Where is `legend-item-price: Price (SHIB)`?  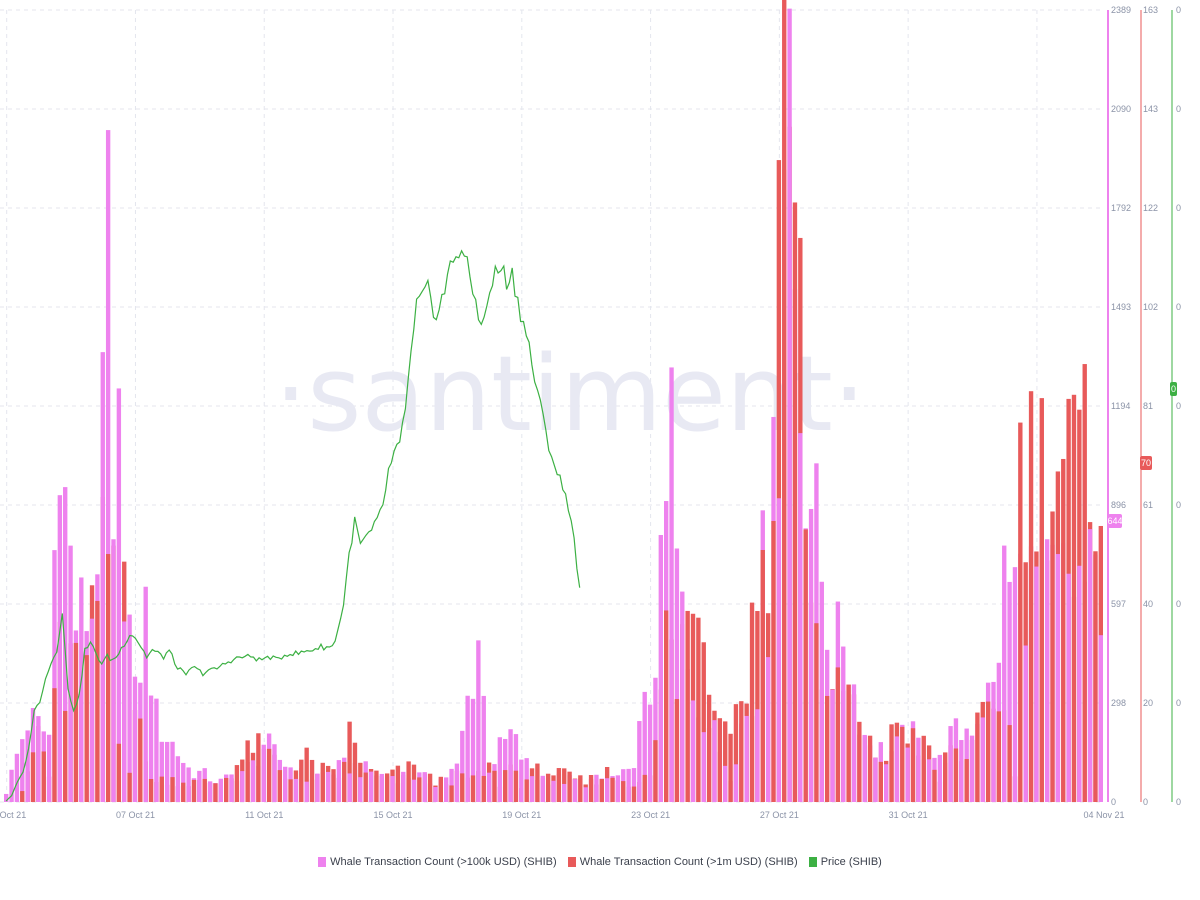 legend-item-price: Price (SHIB) is located at coordinates (845, 862).